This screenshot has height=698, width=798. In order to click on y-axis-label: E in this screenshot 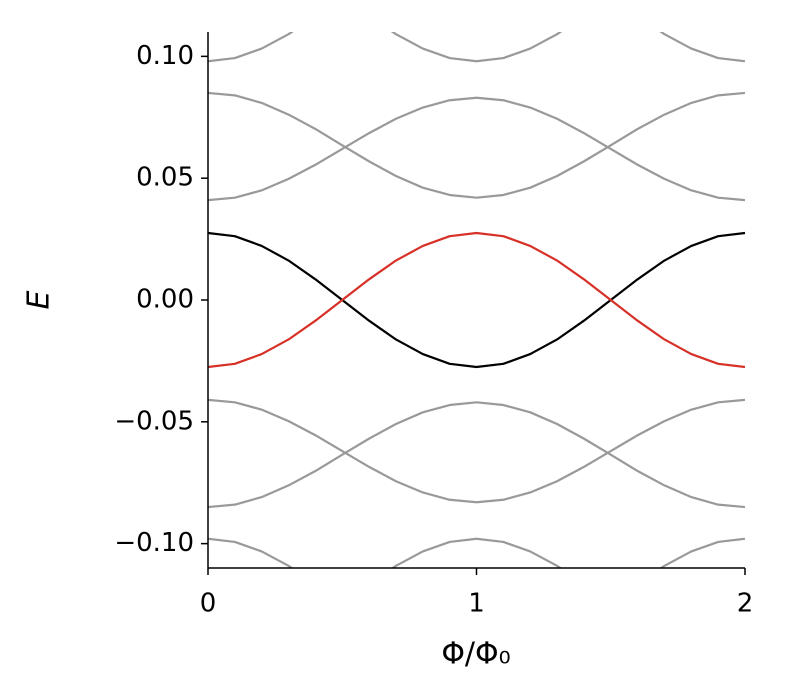, I will do `click(39, 299)`.